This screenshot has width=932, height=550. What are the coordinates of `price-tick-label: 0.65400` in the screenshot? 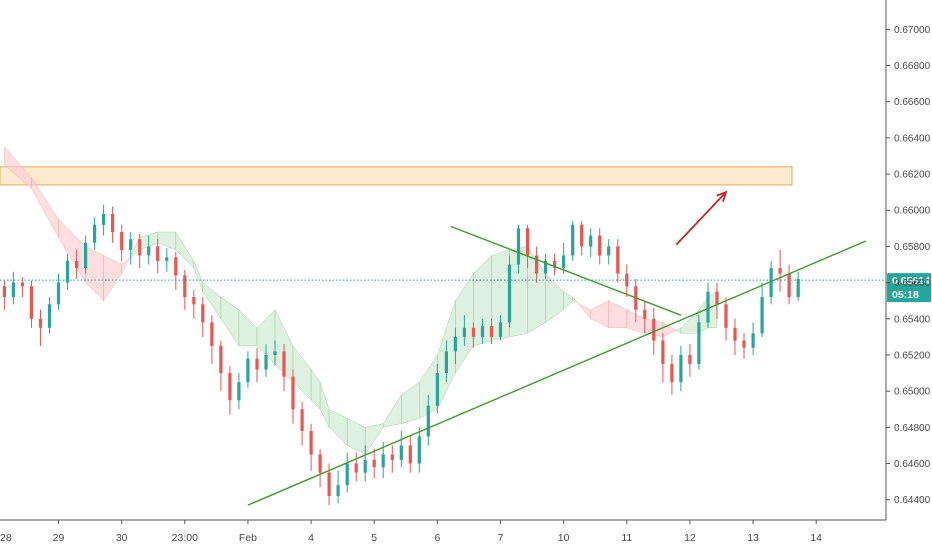 It's located at (912, 319).